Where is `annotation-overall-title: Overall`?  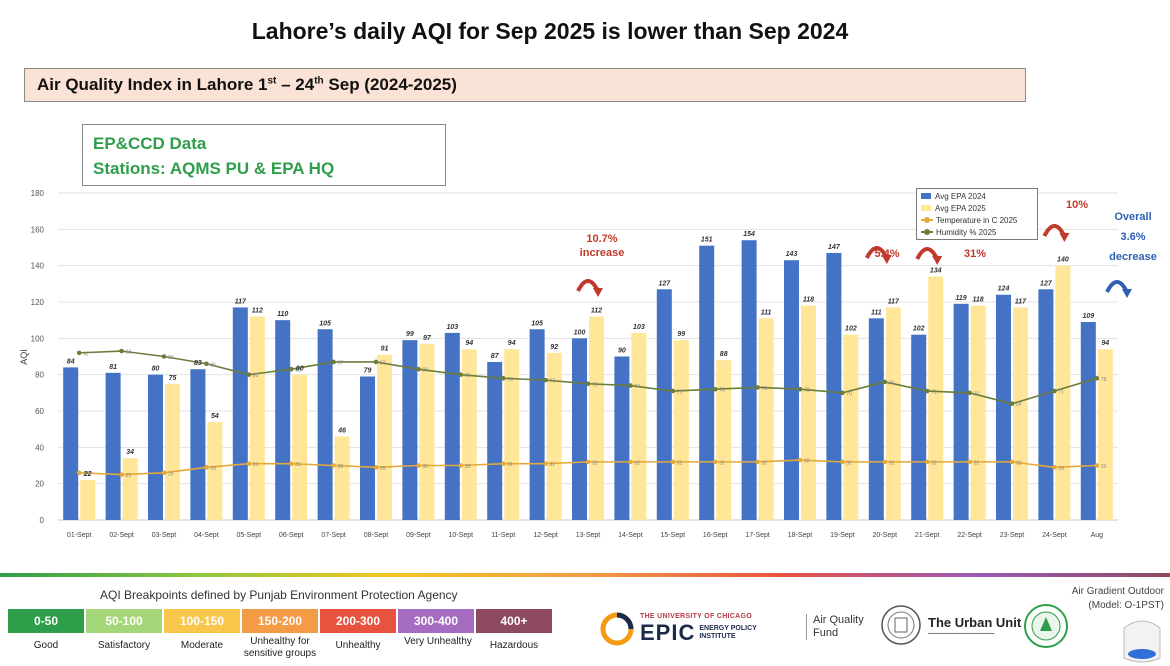 annotation-overall-title: Overall is located at coordinates (1133, 217).